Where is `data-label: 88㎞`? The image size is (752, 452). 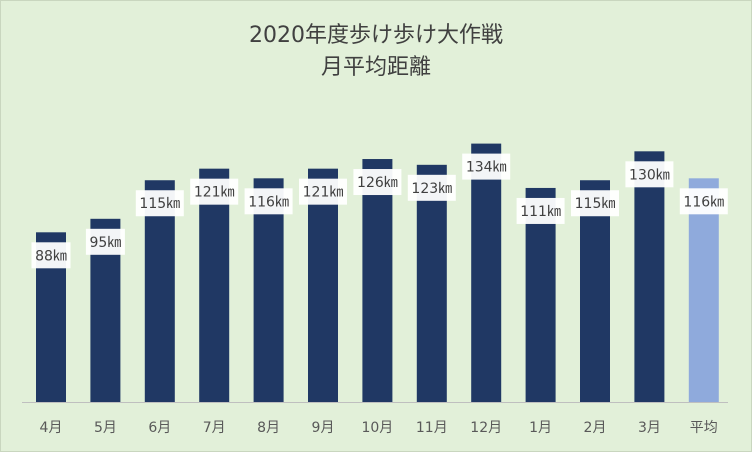
data-label: 88㎞ is located at coordinates (51, 256).